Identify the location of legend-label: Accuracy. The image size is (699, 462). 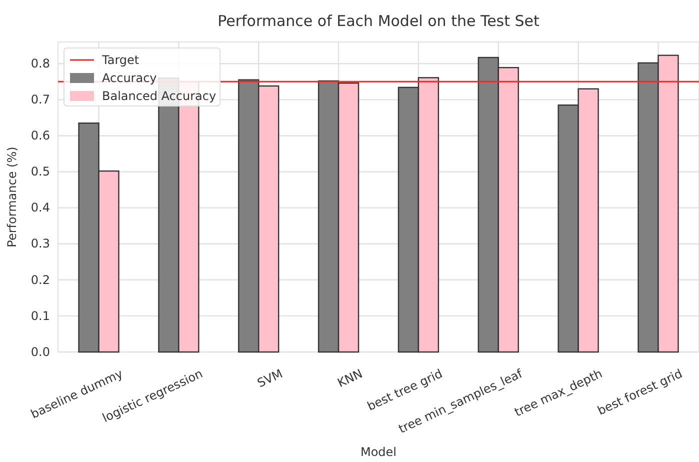
(129, 78).